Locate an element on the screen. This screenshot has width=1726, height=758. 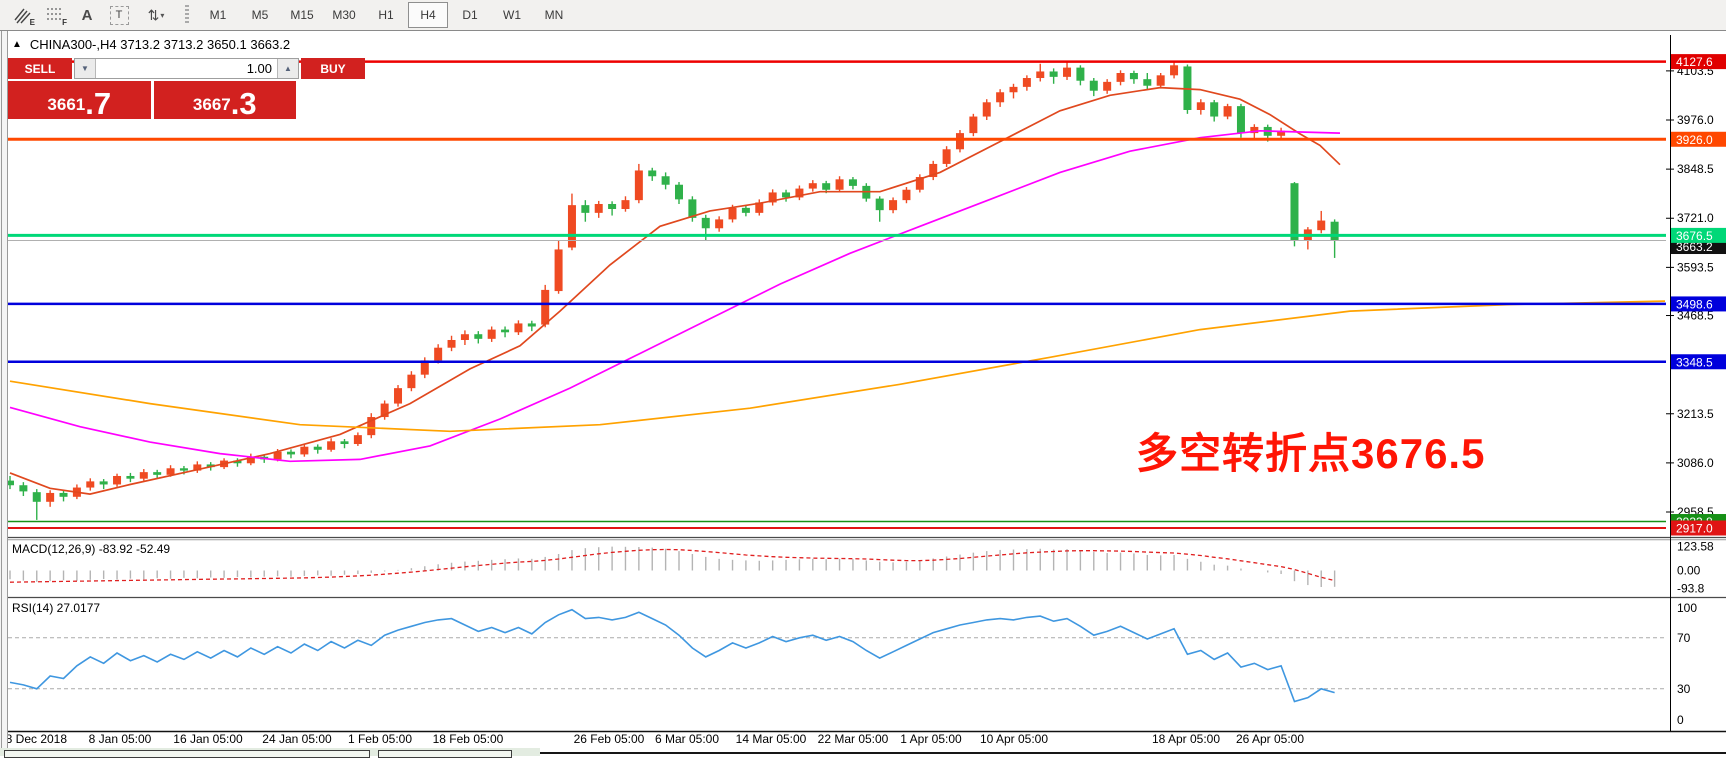
svg-text: 16 Jan 05:00 is located at coordinates (208, 739).